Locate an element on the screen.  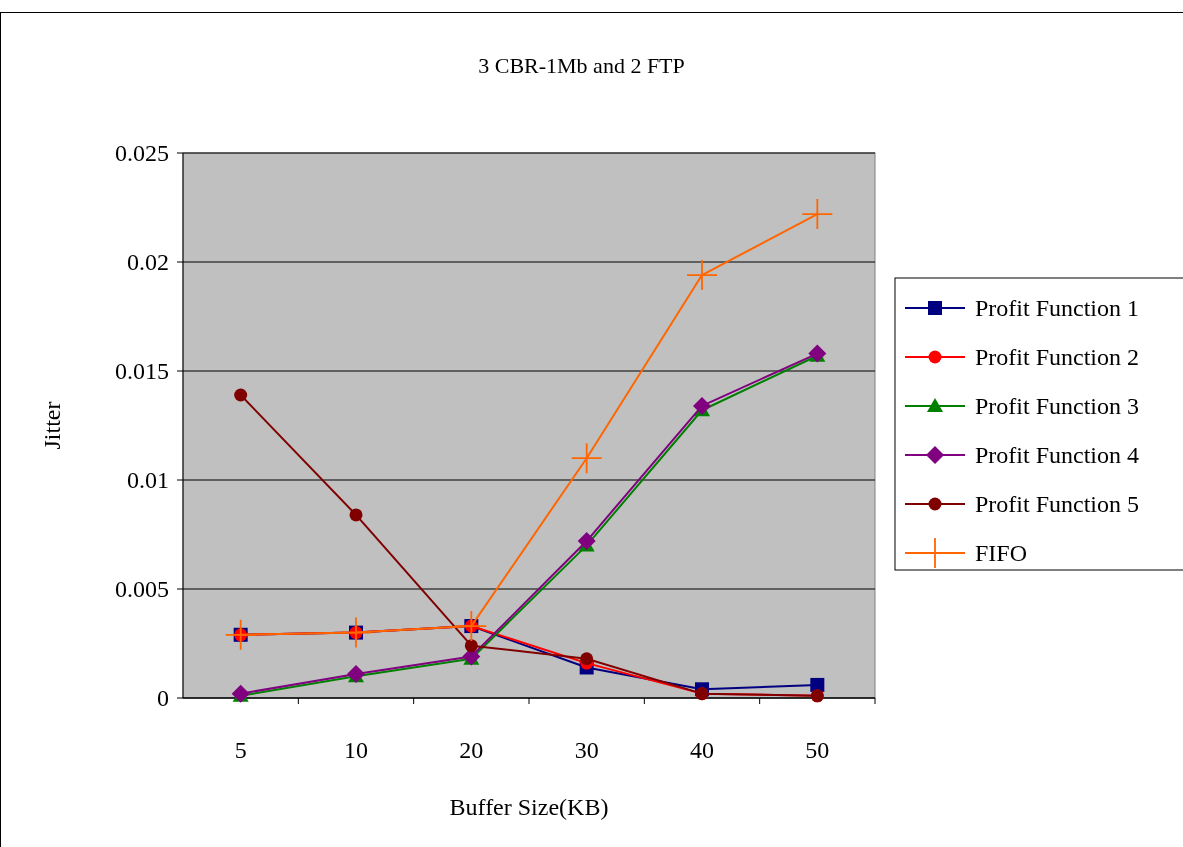
x-tick-label: 30 is located at coordinates (586, 750).